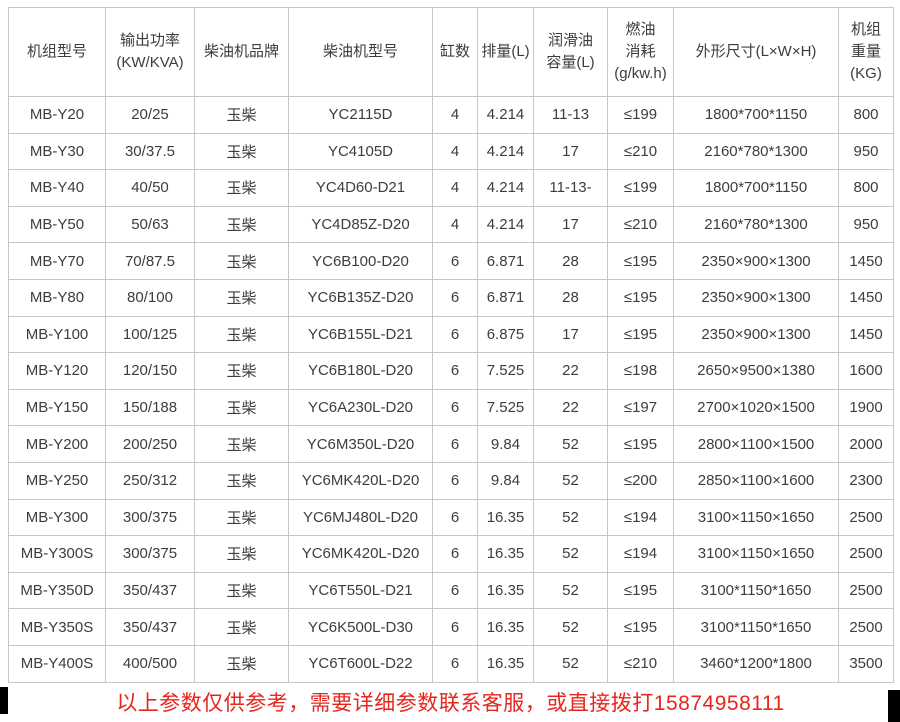 This screenshot has height=722, width=900. Describe the element at coordinates (57, 115) in the screenshot. I see `table-cell: MB-Y20` at that location.